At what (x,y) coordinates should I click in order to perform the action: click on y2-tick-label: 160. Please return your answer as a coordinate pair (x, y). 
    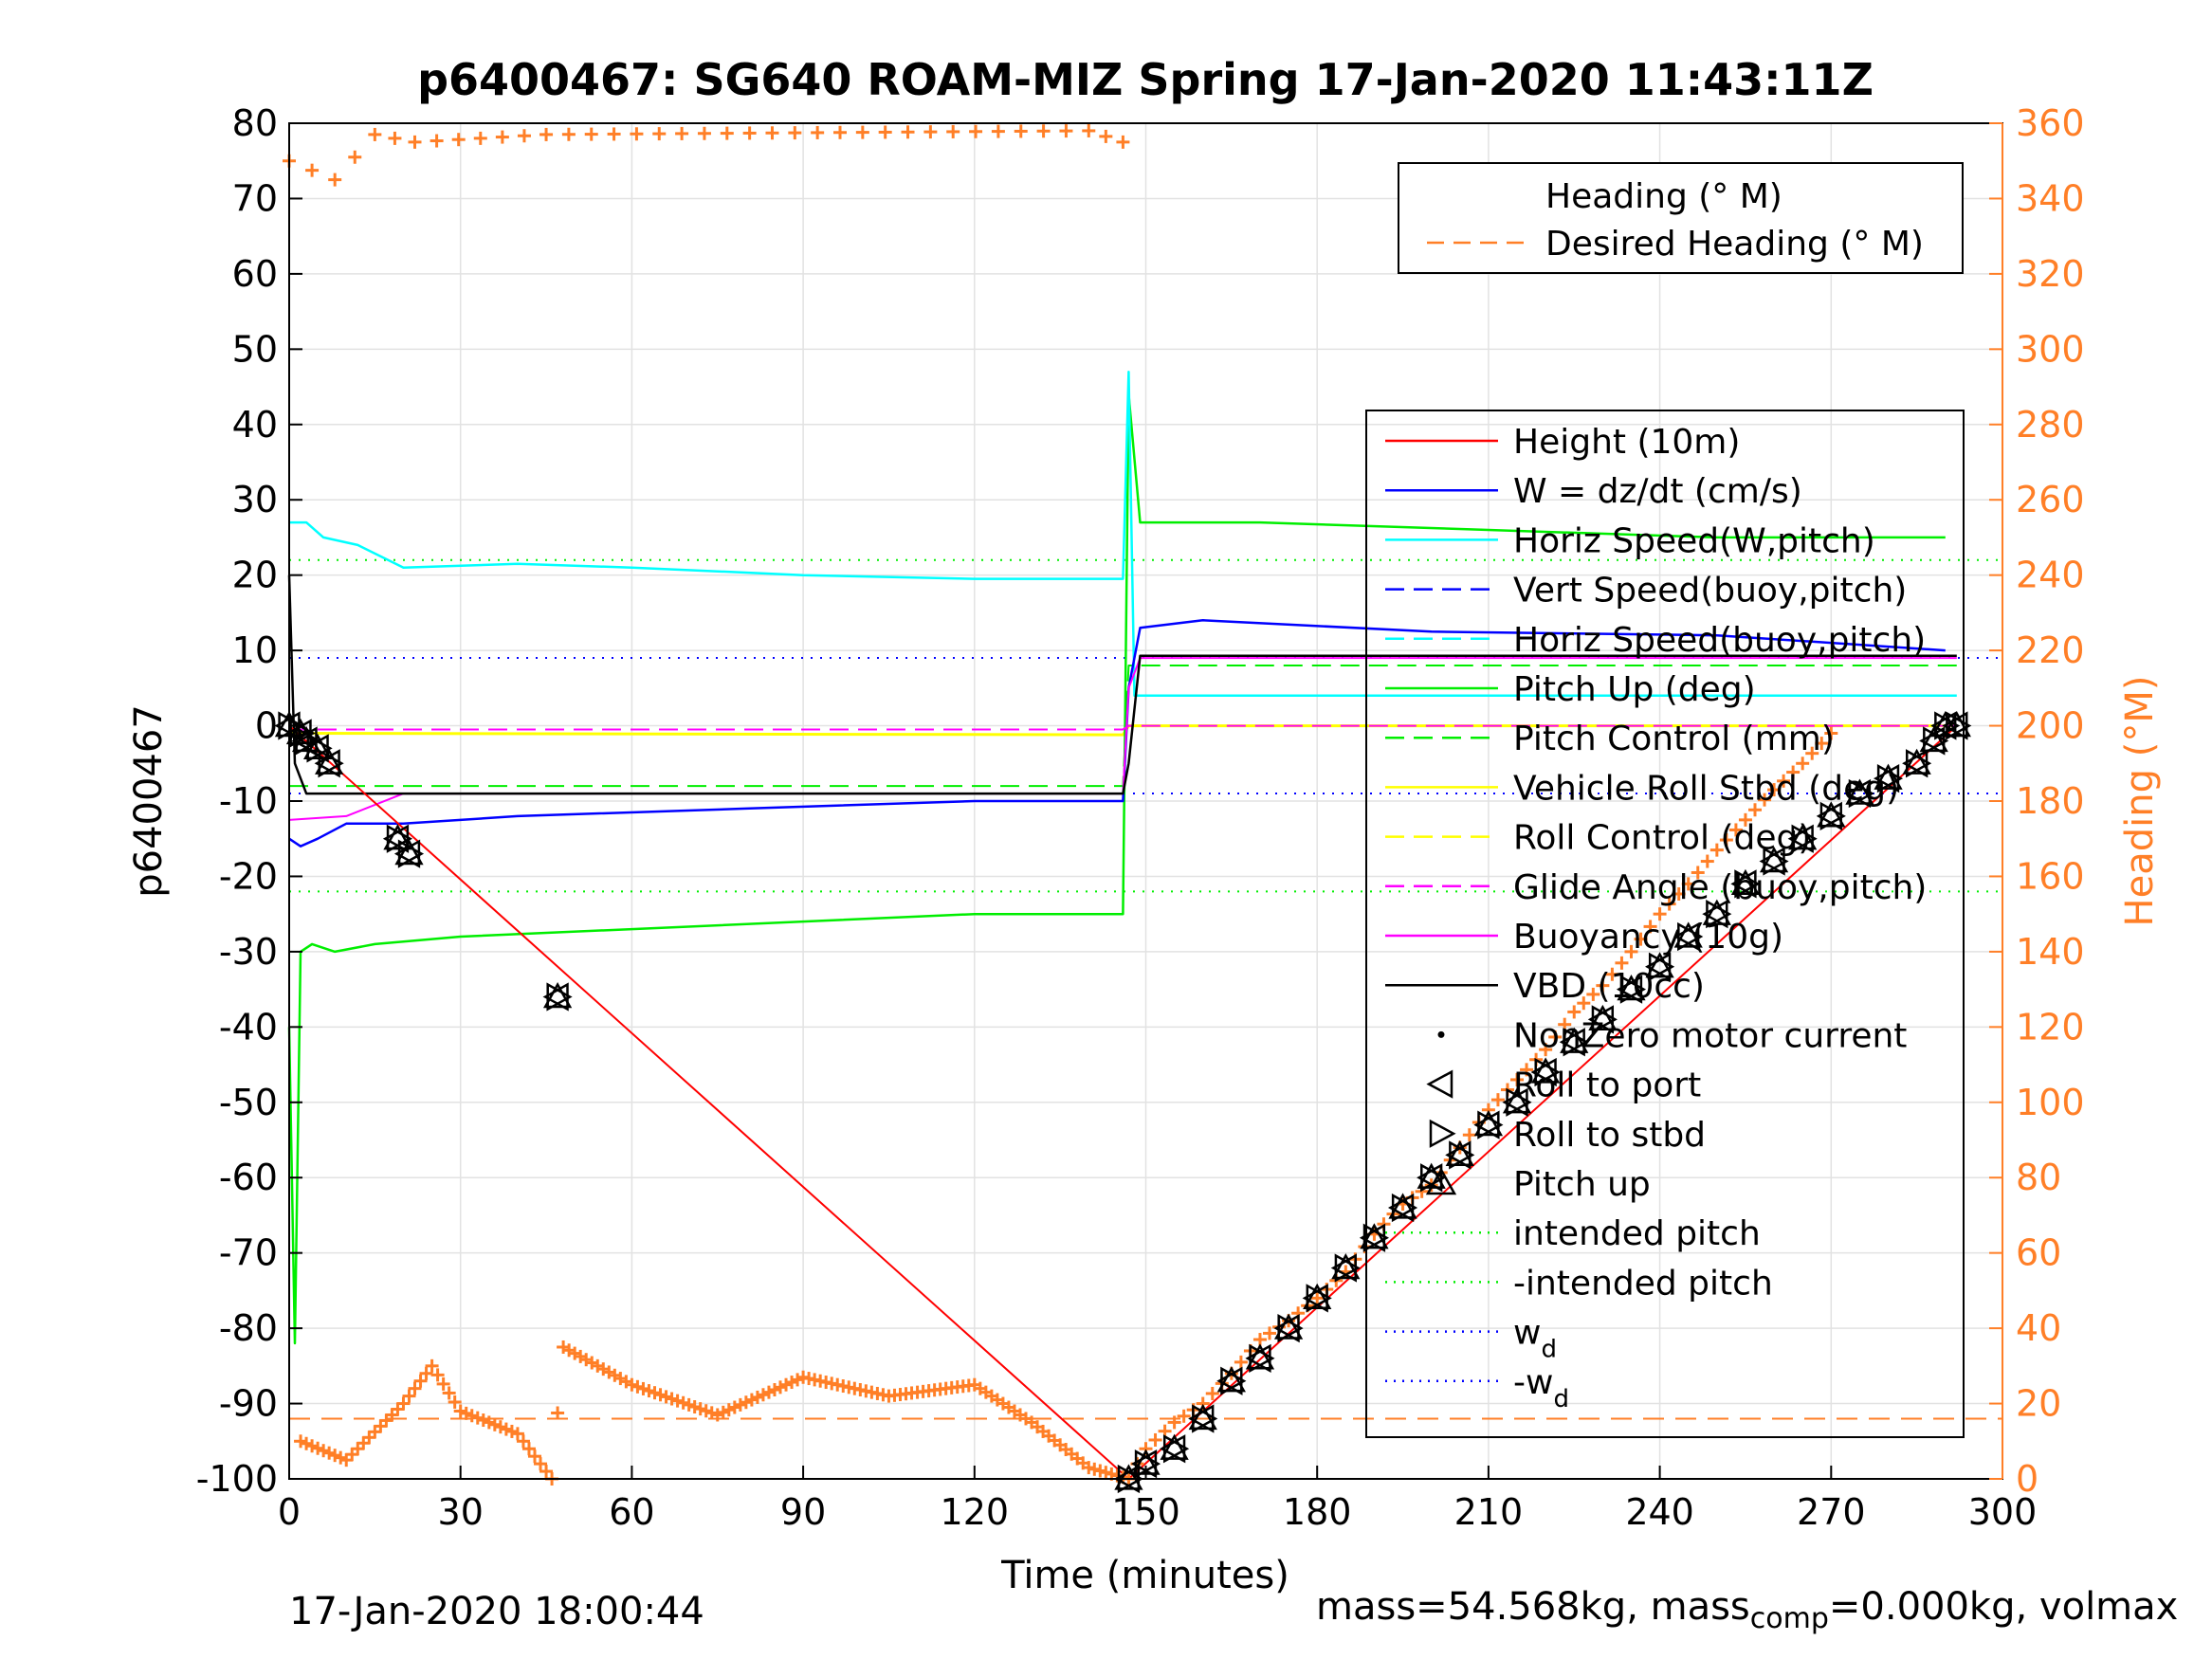
    Looking at the image, I should click on (2050, 876).